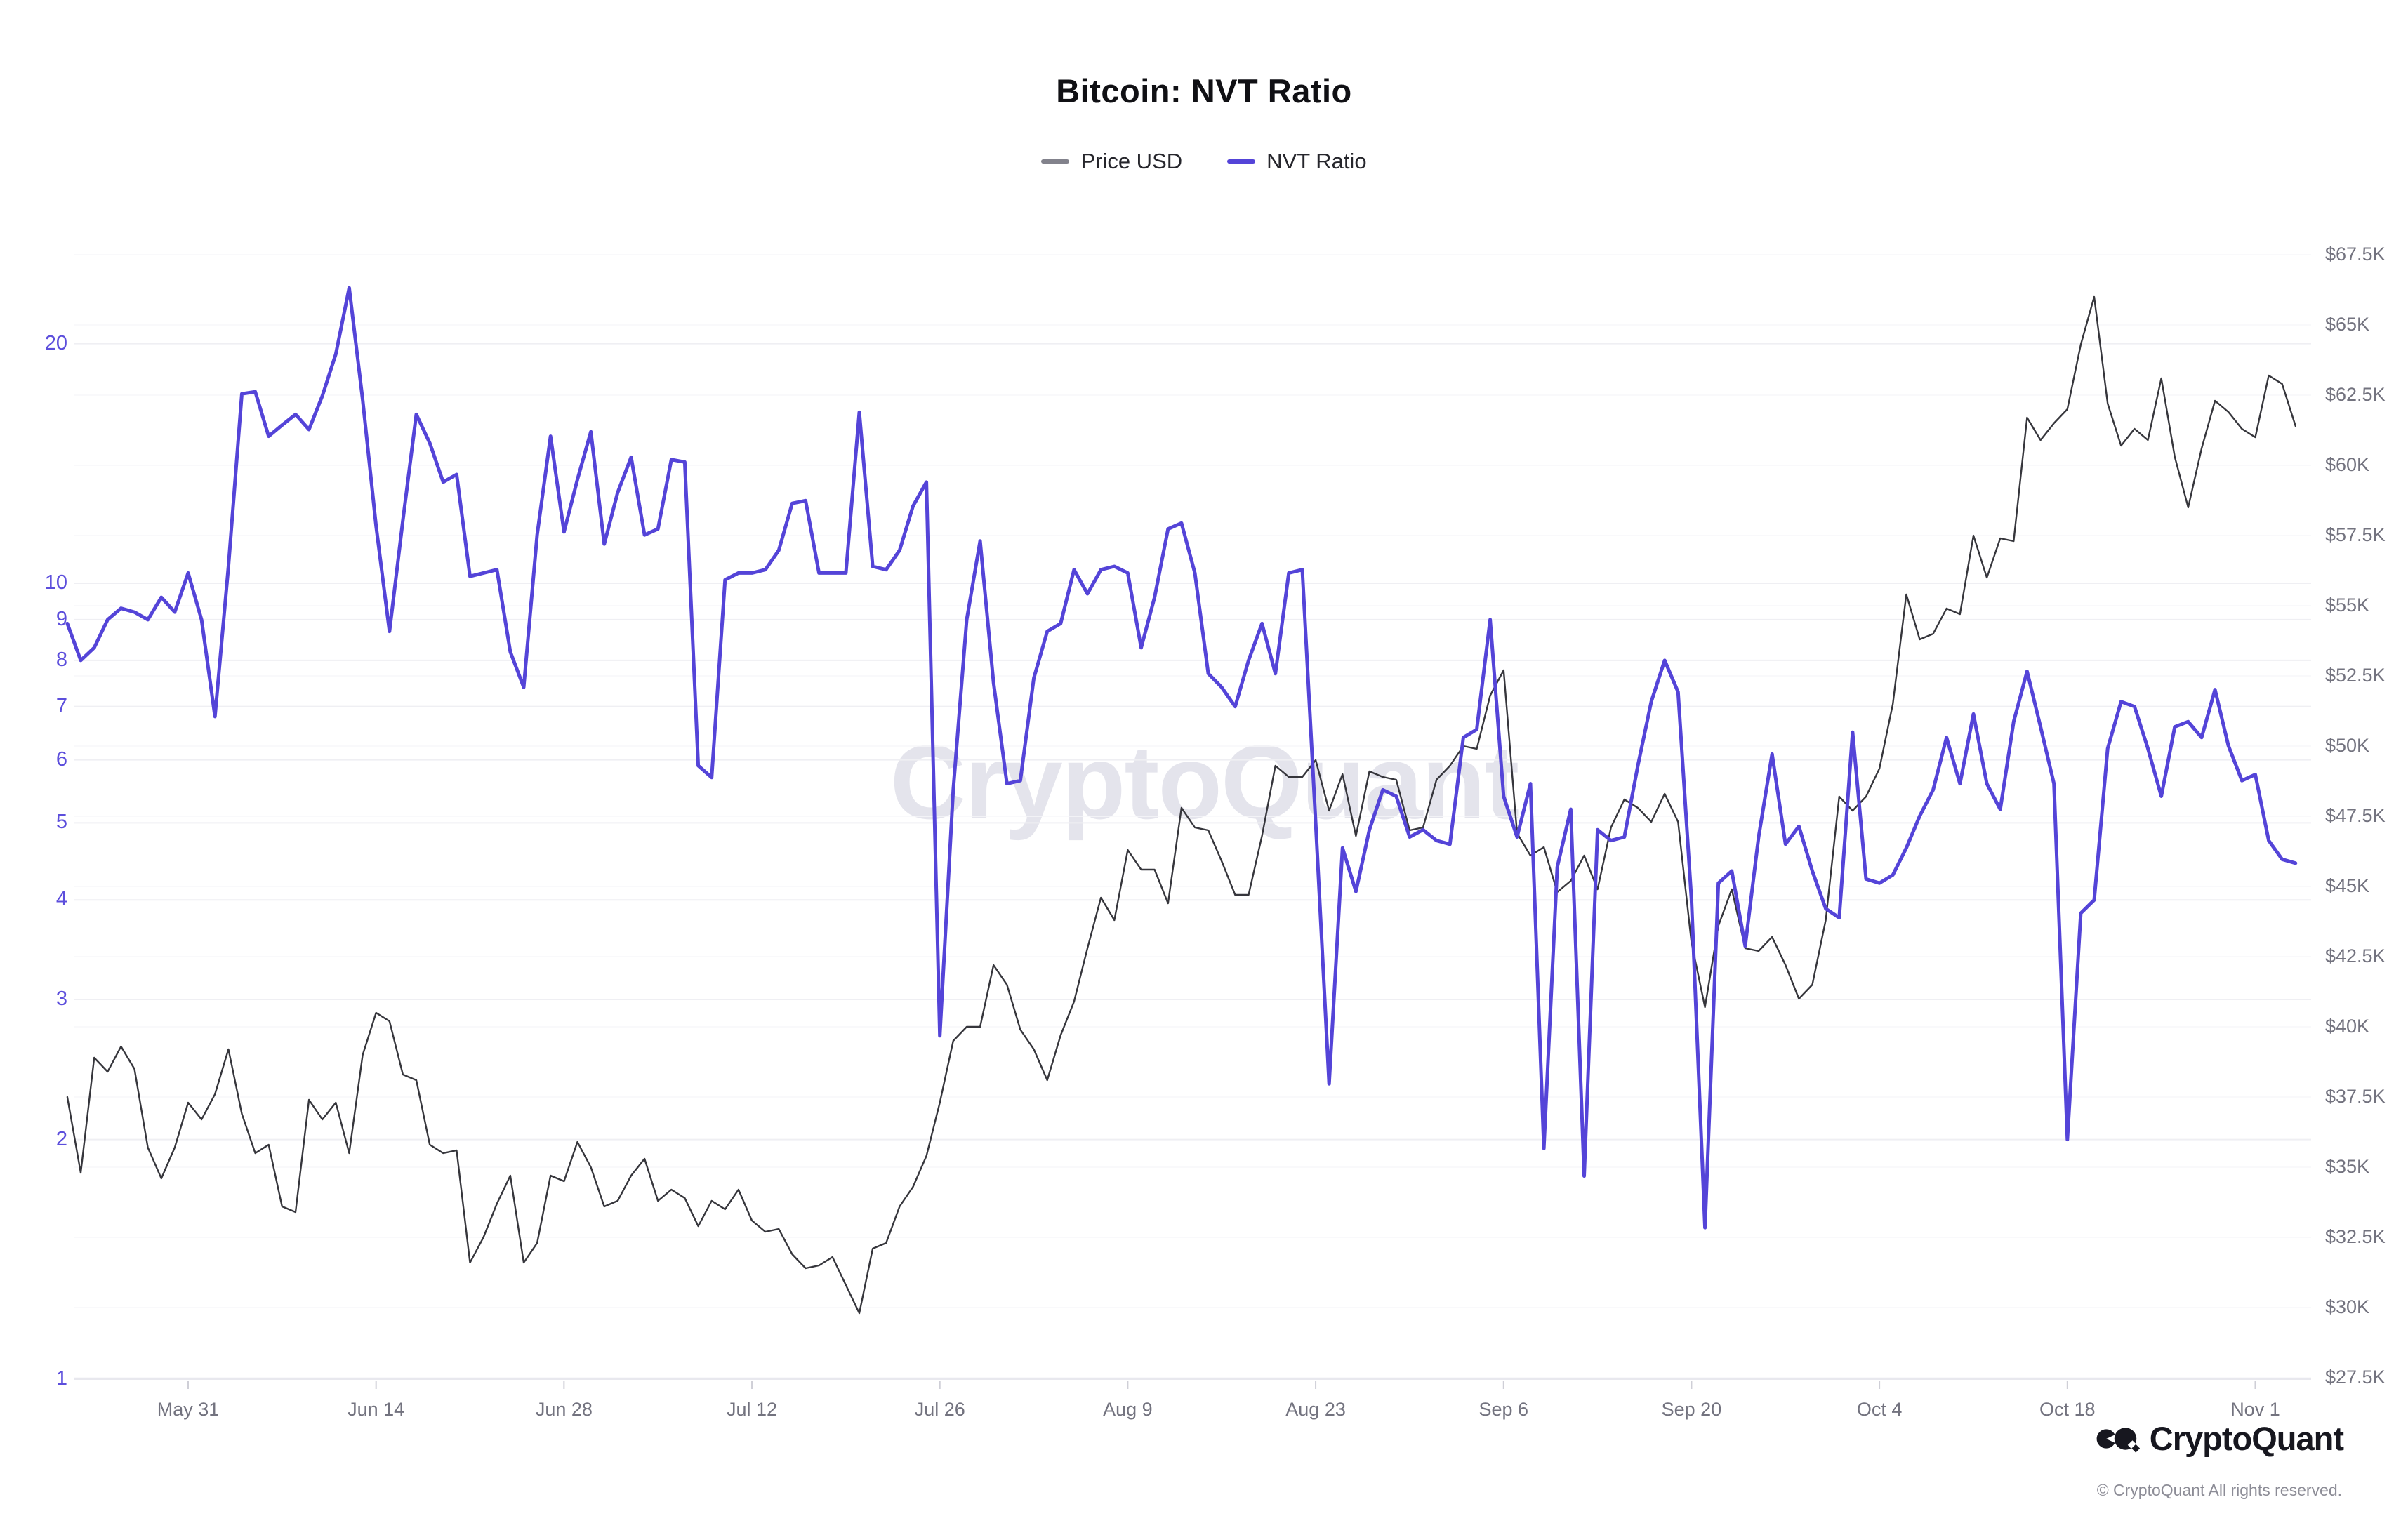  What do you see at coordinates (2356, 675) in the screenshot?
I see `y-axis-right-tick-label: $52.5K` at bounding box center [2356, 675].